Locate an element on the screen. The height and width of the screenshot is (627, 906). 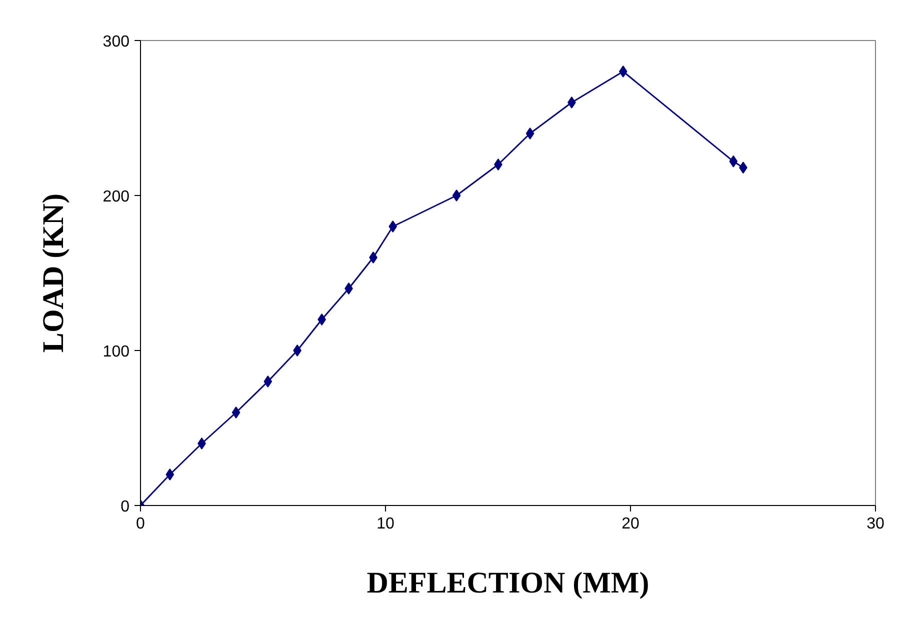
x-tick-label: 20 is located at coordinates (631, 524).